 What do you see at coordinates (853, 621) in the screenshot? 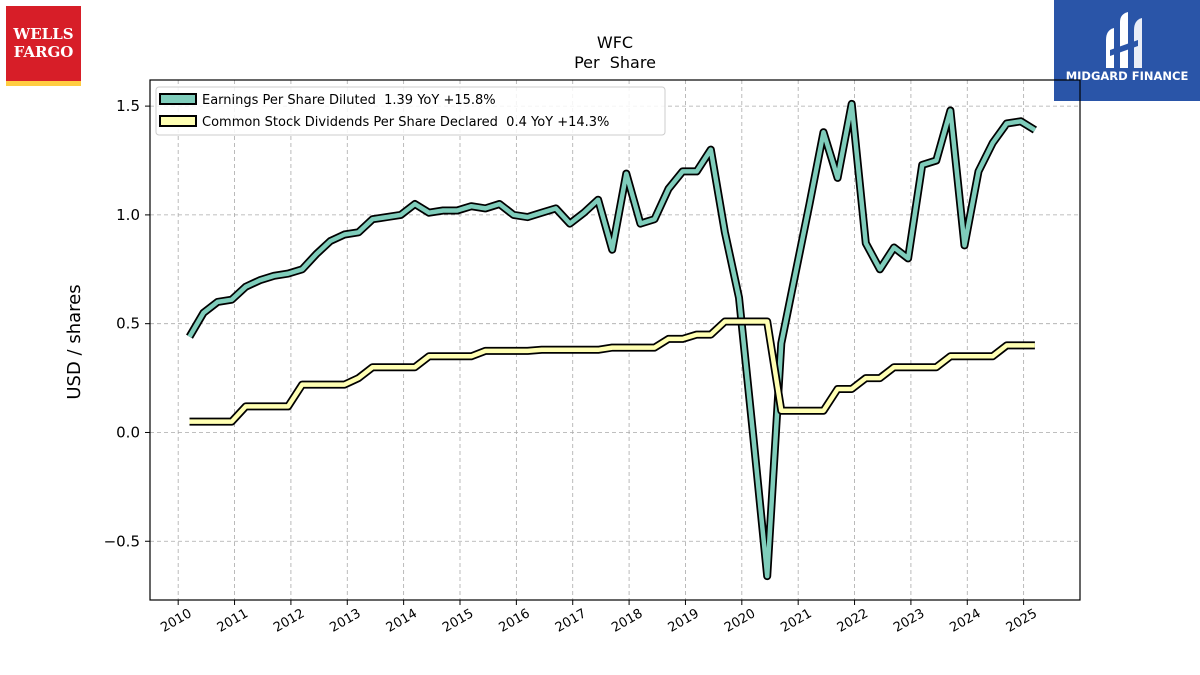
I see `x-tick-label: 2022` at bounding box center [853, 621].